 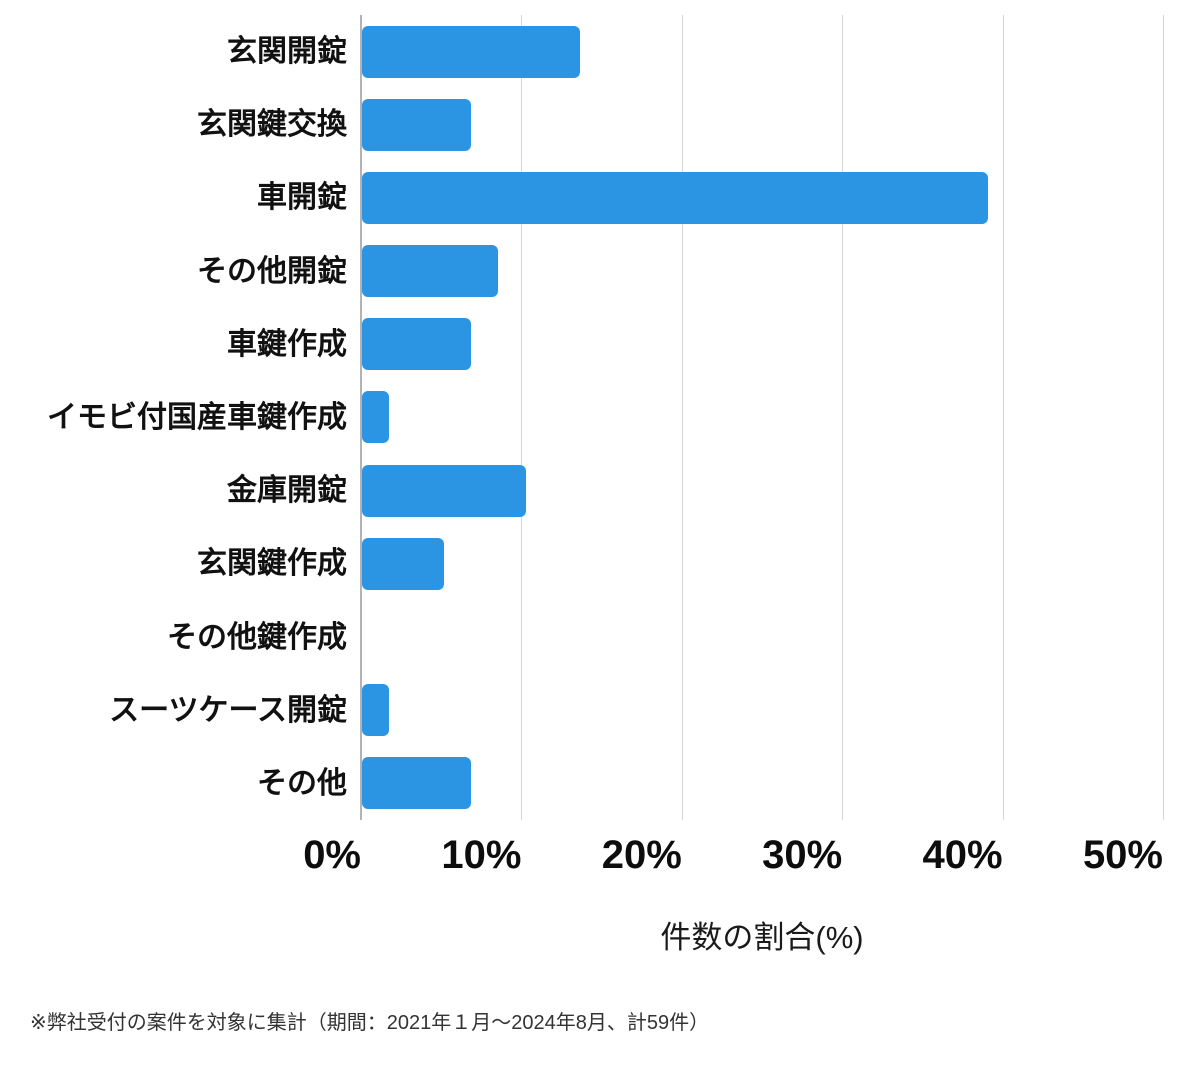 I want to click on y-axis-line, so click(x=361, y=417).